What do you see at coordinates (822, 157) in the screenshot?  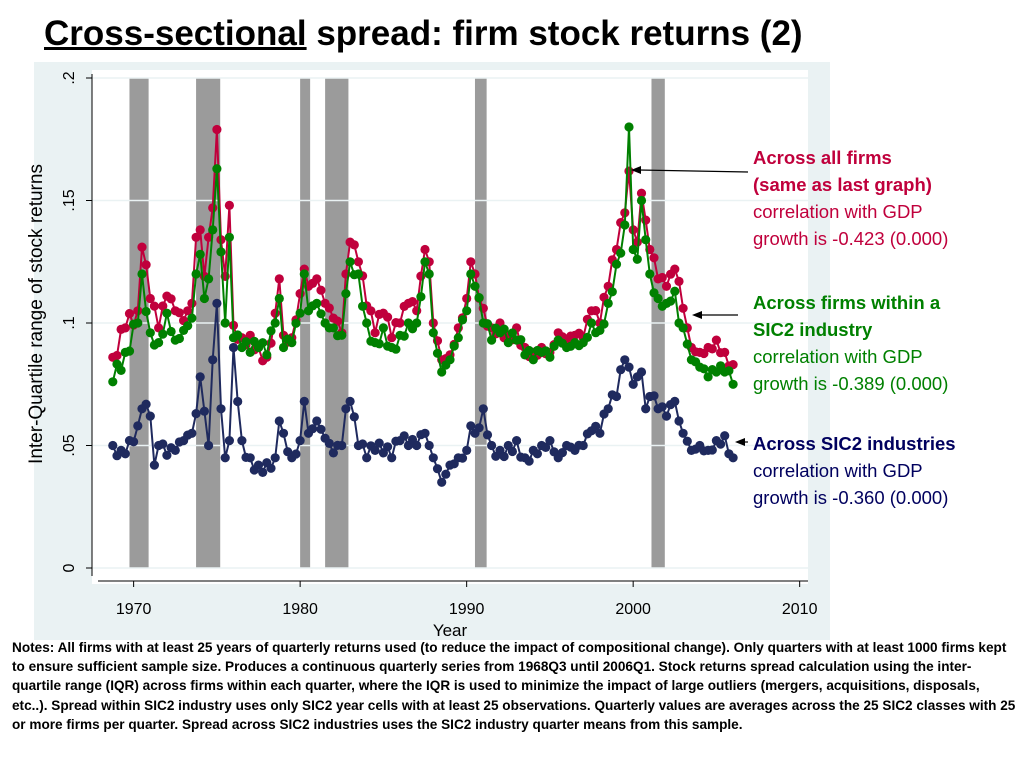 I see `annotation-all-firms-label-1: Across all firms` at bounding box center [822, 157].